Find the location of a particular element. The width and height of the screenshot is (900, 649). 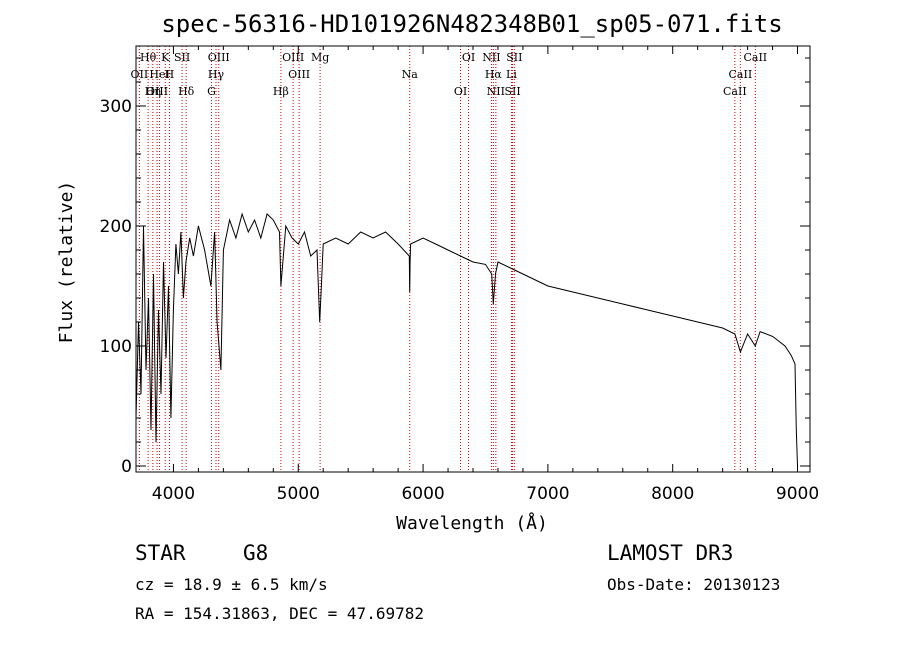

line-label: Hη is located at coordinates (153, 91).